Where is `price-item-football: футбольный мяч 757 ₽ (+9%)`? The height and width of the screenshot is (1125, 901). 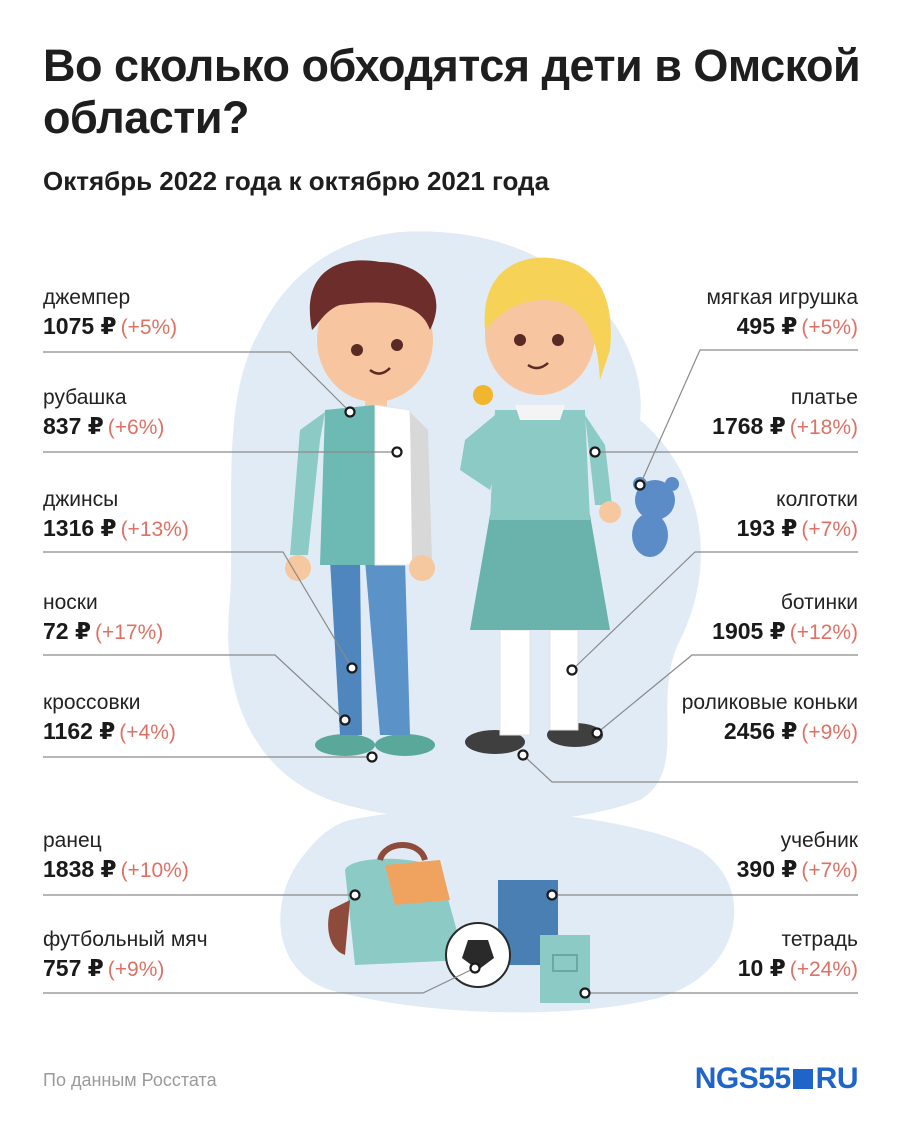 price-item-football: футбольный мяч 757 ₽ (+9%) is located at coordinates (208, 956).